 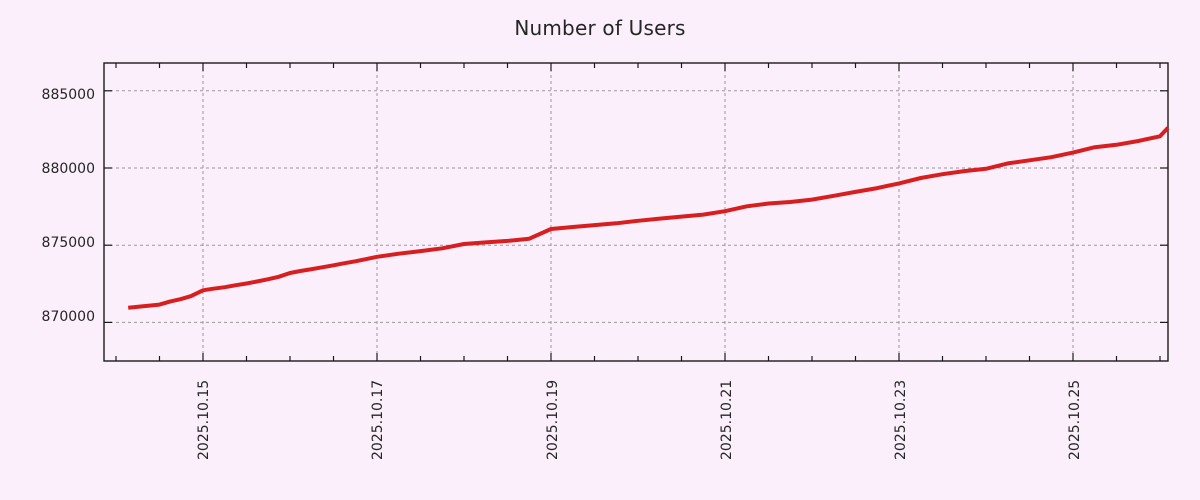 I want to click on x-tick-label-2025-10-15: 2025.10.15, so click(x=204, y=419).